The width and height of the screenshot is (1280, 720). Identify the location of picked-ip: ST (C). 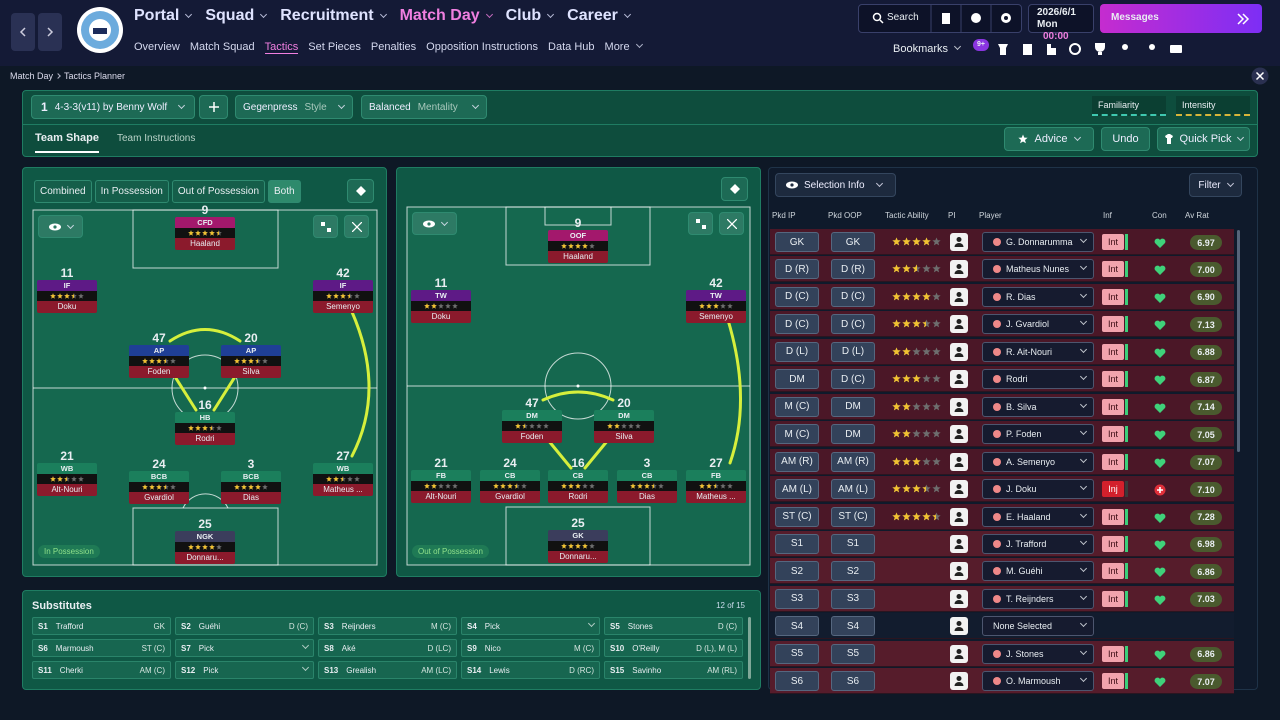
(797, 516).